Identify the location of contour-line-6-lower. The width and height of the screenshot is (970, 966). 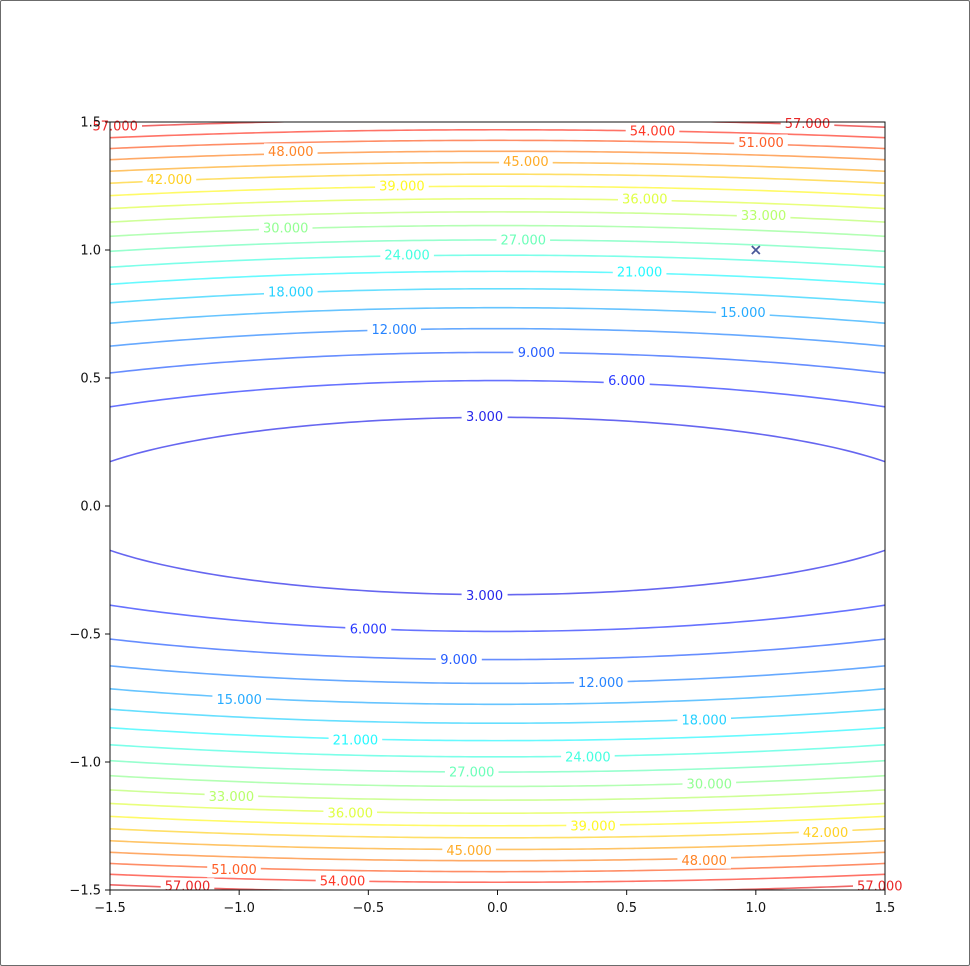
(497, 618).